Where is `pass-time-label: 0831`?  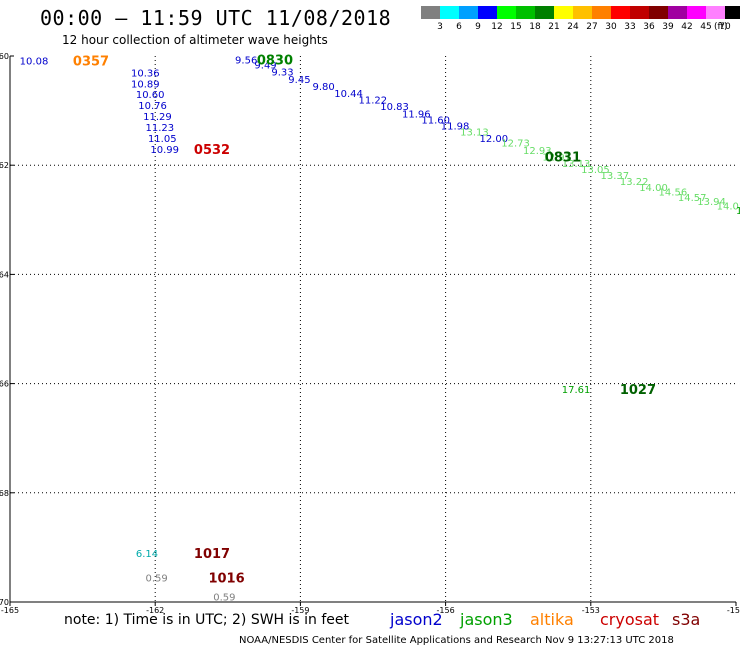 pass-time-label: 0831 is located at coordinates (563, 157).